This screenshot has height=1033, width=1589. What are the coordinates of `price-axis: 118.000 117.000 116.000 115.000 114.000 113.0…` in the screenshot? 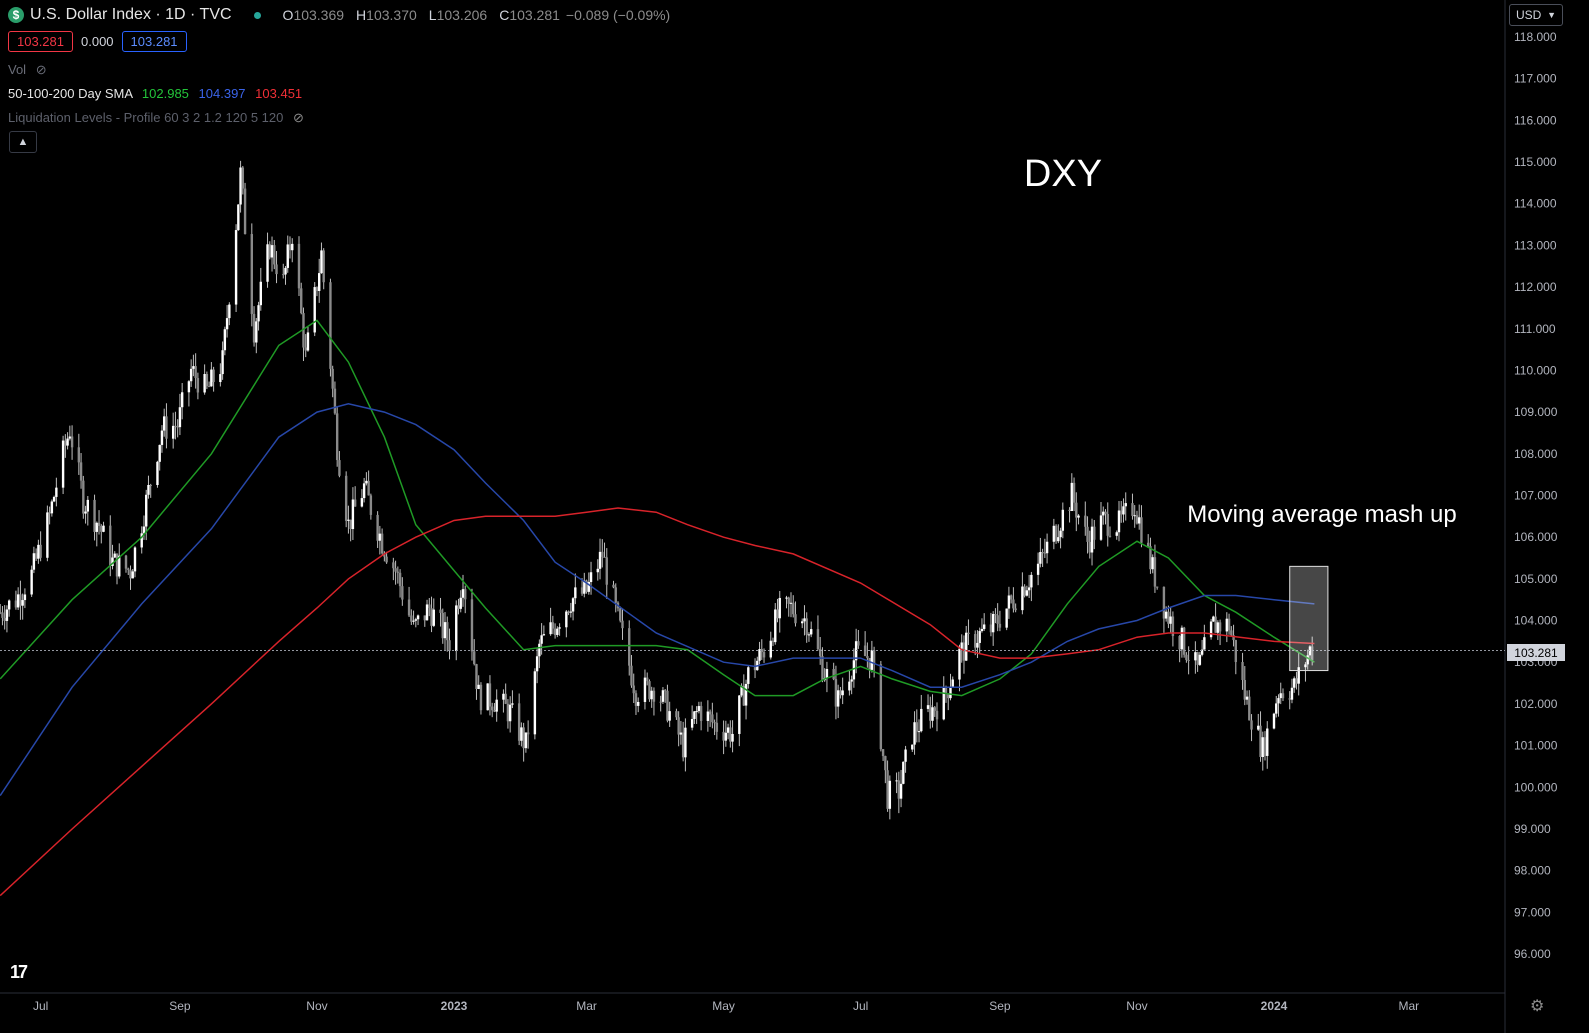 It's located at (1536, 495).